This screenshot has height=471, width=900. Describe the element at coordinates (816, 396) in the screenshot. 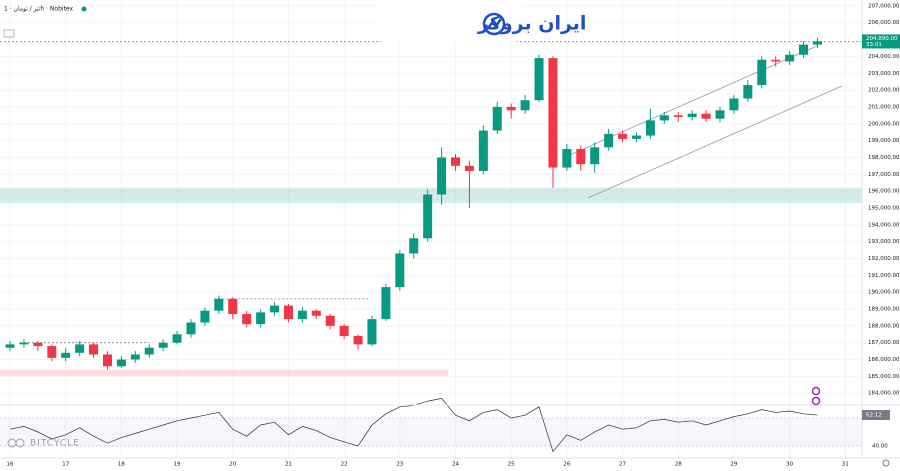

I see `indicator-icons` at that location.